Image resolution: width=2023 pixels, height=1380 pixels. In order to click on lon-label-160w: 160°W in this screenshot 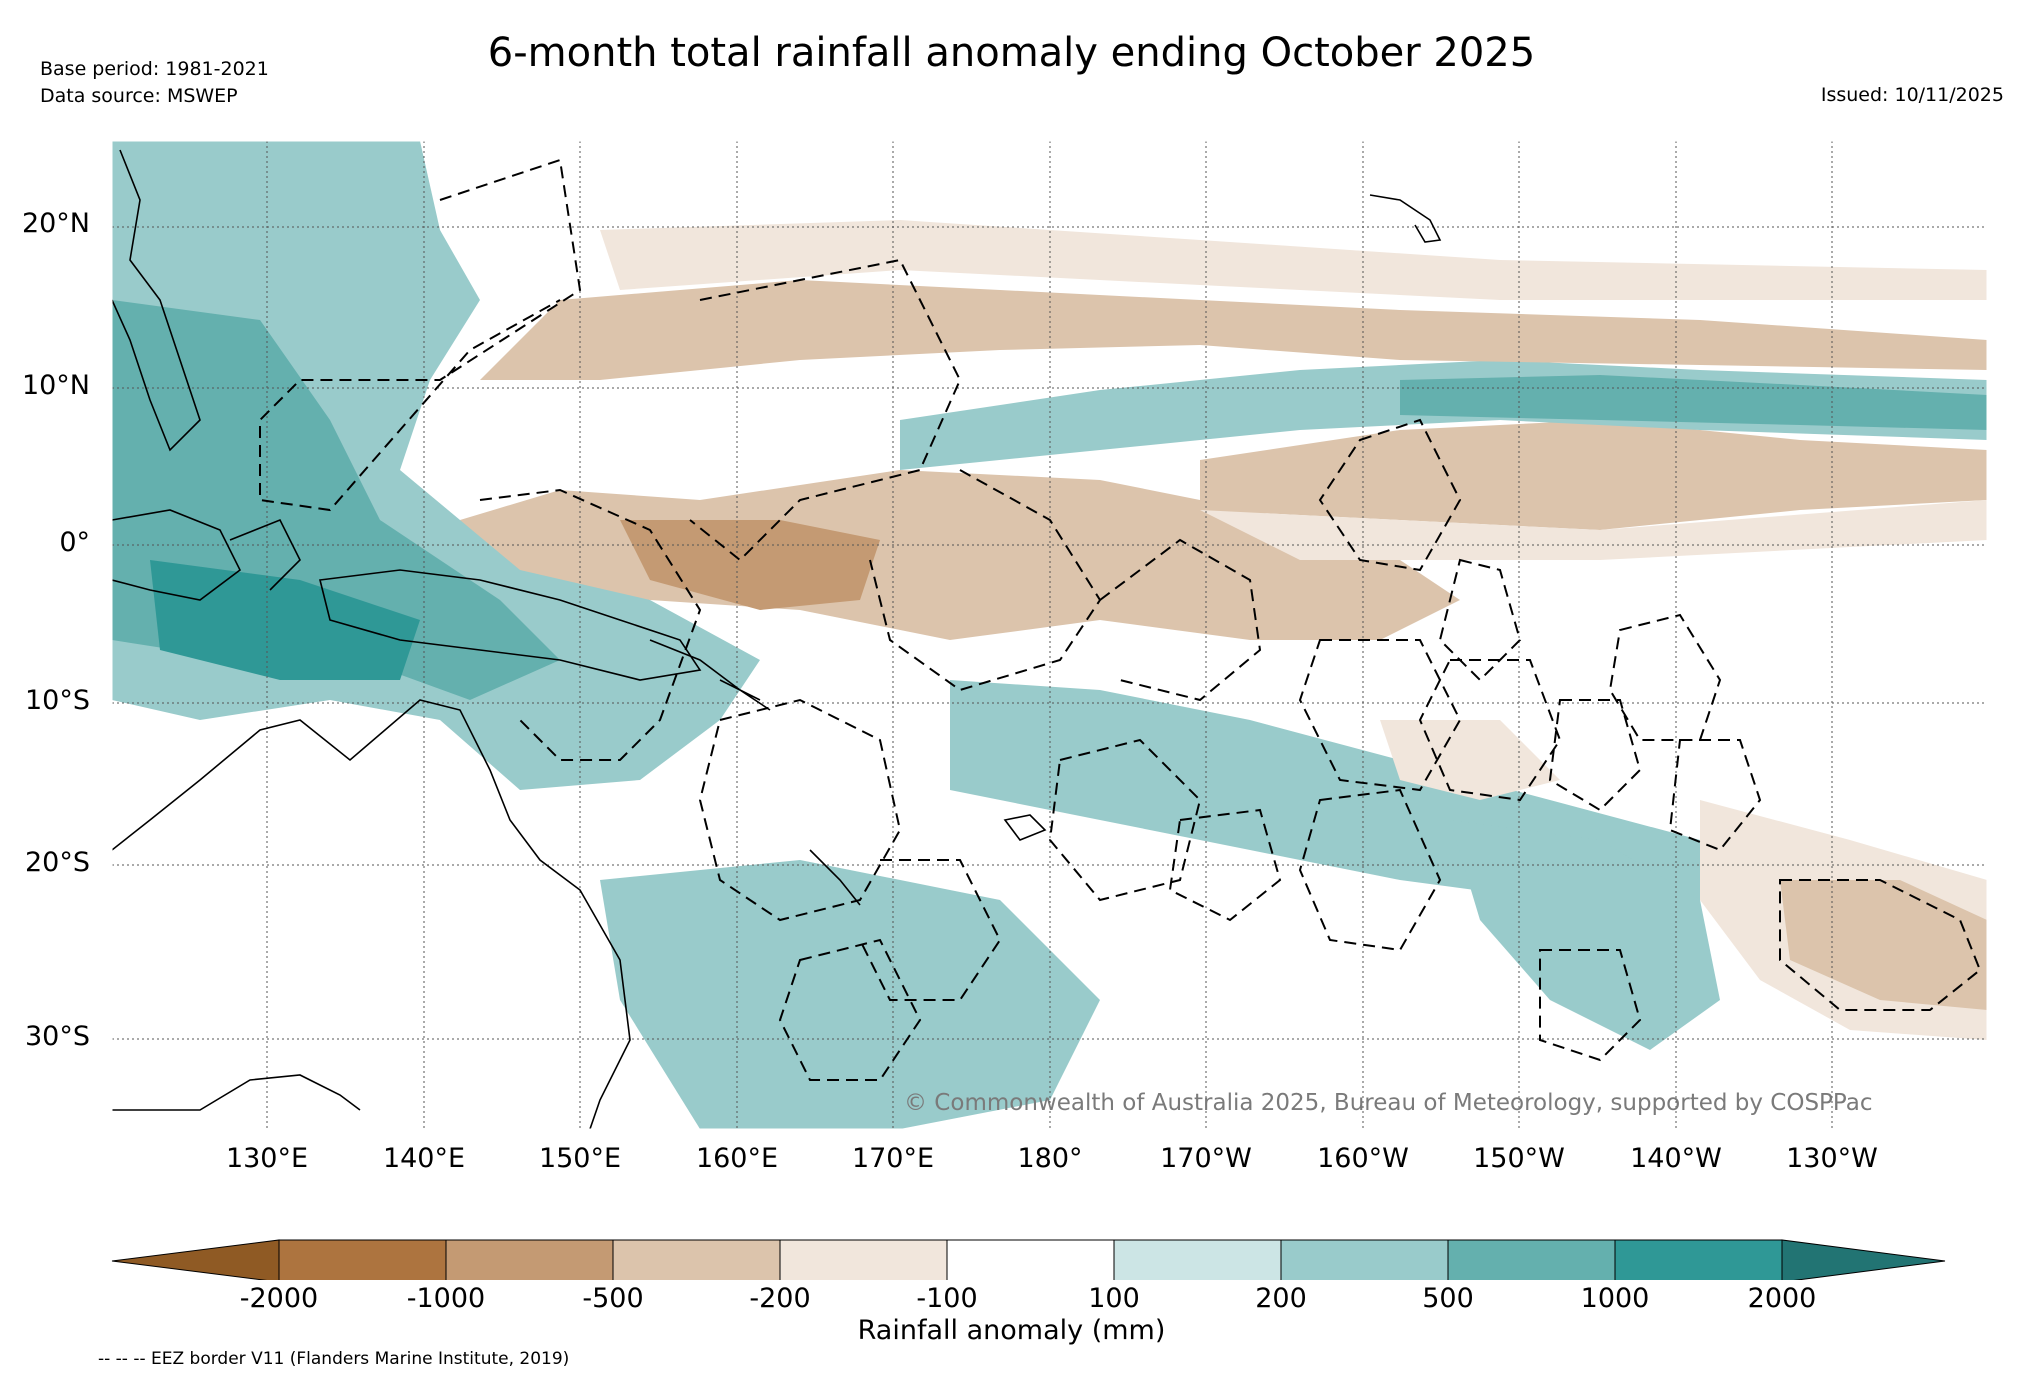, I will do `click(1363, 1158)`.